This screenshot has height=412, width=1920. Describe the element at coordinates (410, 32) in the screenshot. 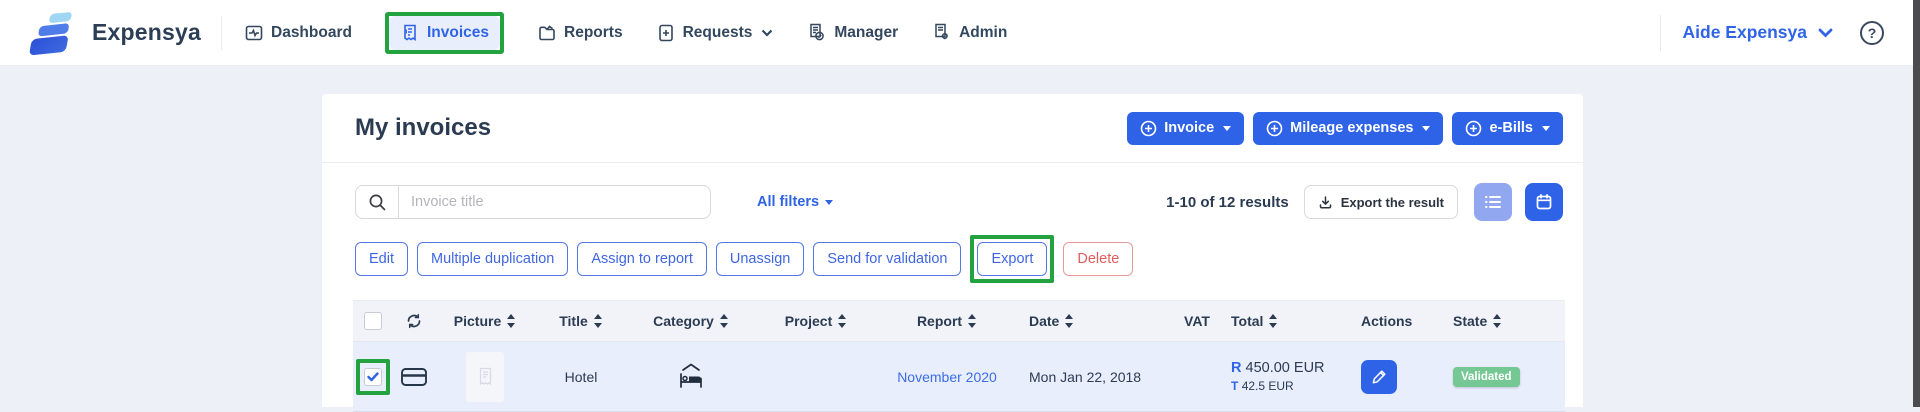

I see `invoices-icon` at that location.